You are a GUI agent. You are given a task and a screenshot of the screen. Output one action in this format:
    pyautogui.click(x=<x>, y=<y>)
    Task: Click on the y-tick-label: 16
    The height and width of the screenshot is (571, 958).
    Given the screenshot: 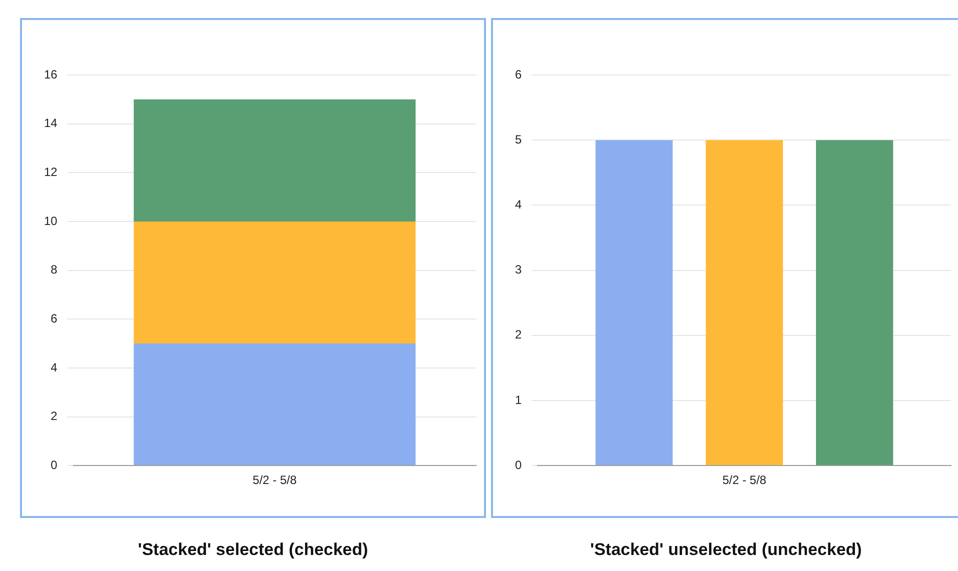 What is the action you would take?
    pyautogui.click(x=51, y=74)
    